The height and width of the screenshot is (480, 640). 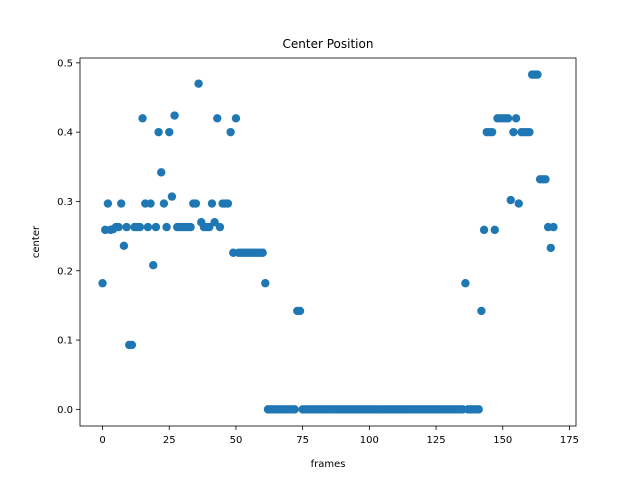 What do you see at coordinates (302, 440) in the screenshot?
I see `x-tick-label: 75` at bounding box center [302, 440].